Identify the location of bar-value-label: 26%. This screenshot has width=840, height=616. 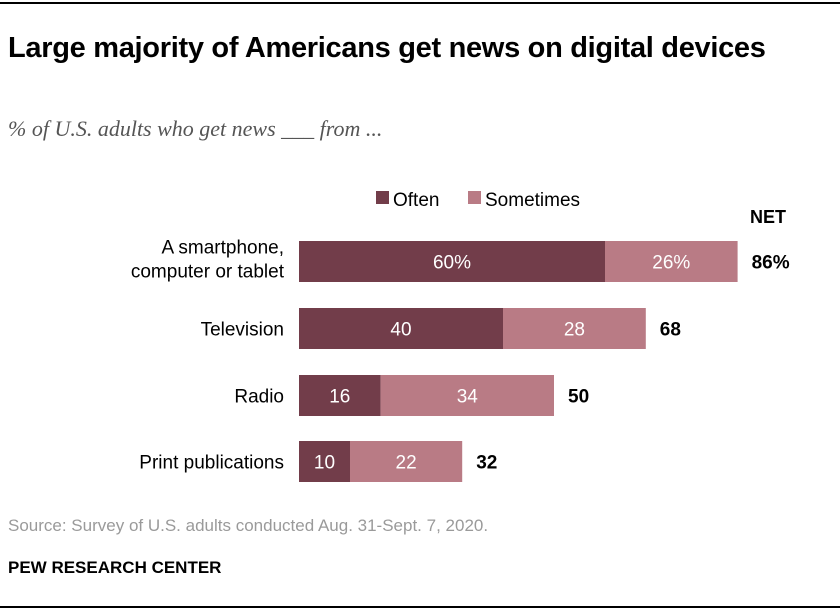
(671, 263).